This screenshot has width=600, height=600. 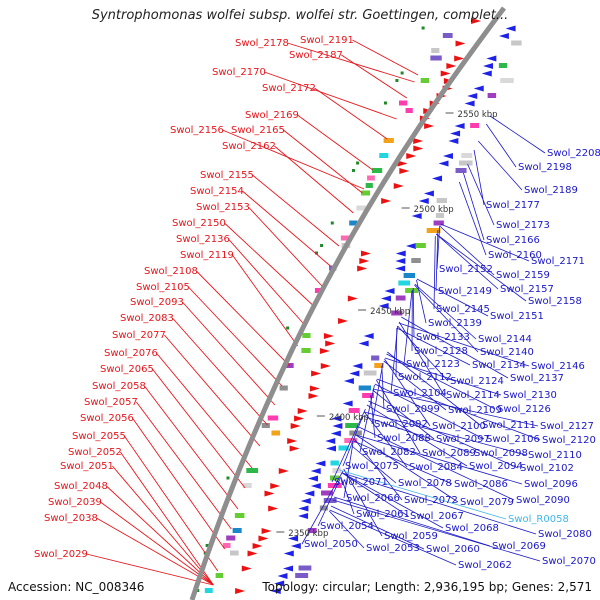 What do you see at coordinates (217, 191) in the screenshot?
I see `forward-gene-label: Swol_2154` at bounding box center [217, 191].